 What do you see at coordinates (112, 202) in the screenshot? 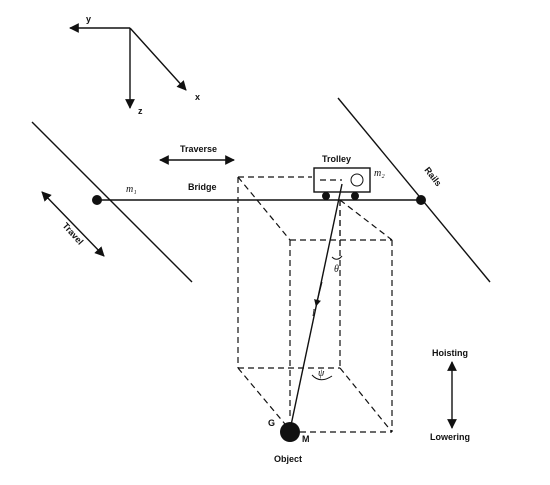
I see `left-rail` at bounding box center [112, 202].